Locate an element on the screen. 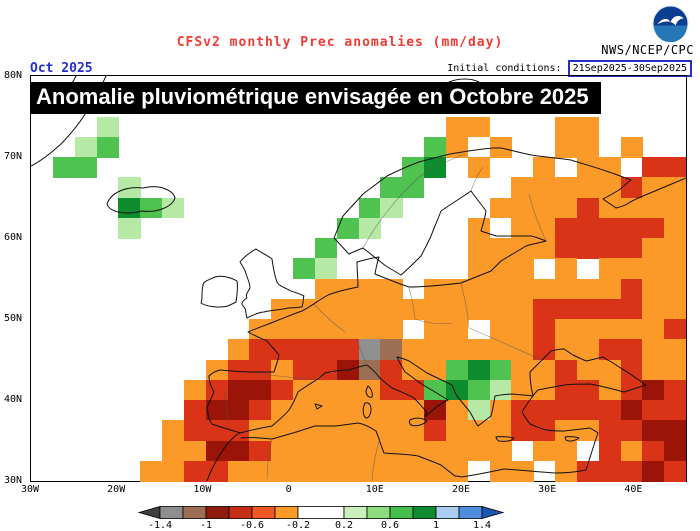 The height and width of the screenshot is (531, 700). lat-tick-label: 30N is located at coordinates (13, 480).